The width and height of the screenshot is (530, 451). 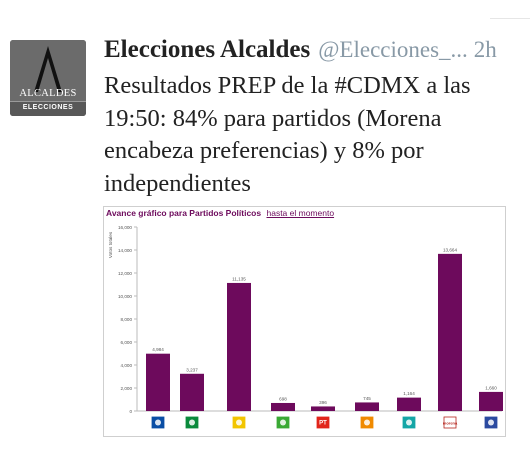 I want to click on y-tick-label: 10,000, so click(x=125, y=296).